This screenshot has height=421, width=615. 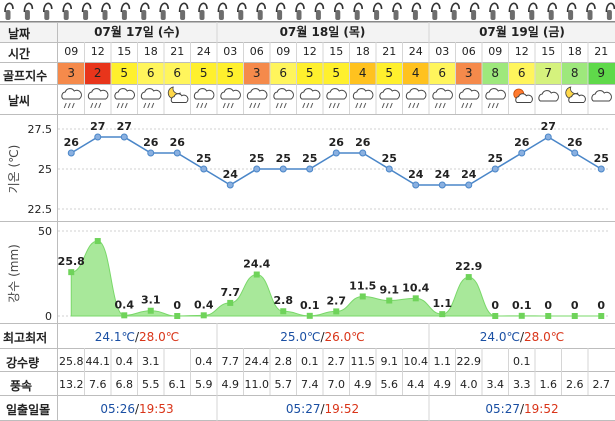 I want to click on rain-data-label: 25.8, so click(x=71, y=261).